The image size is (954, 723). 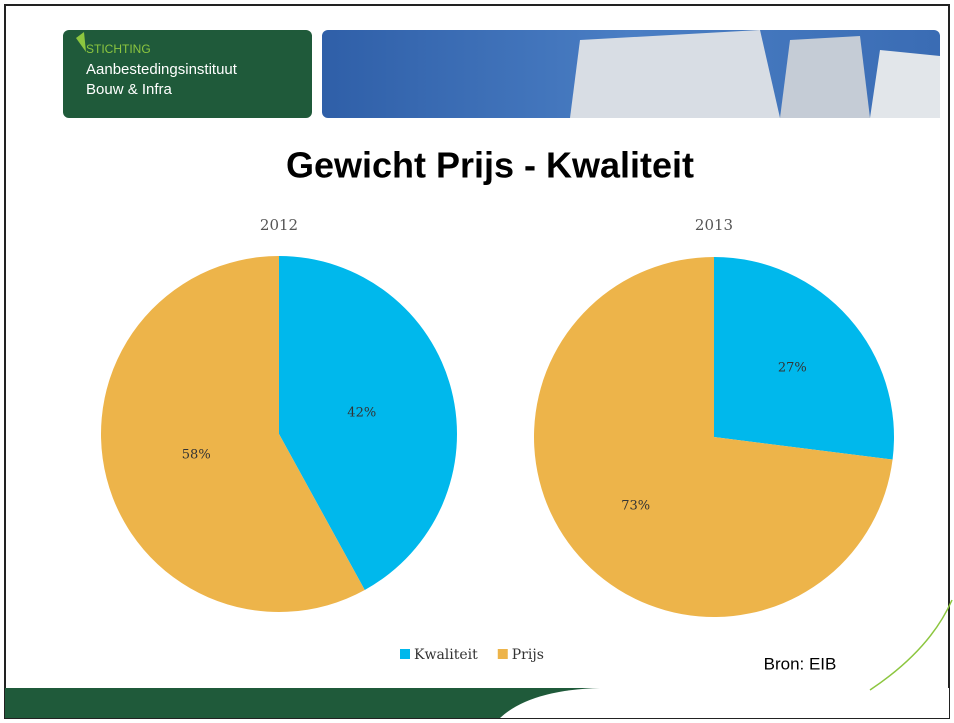 What do you see at coordinates (724, 703) in the screenshot?
I see `footer-curve` at bounding box center [724, 703].